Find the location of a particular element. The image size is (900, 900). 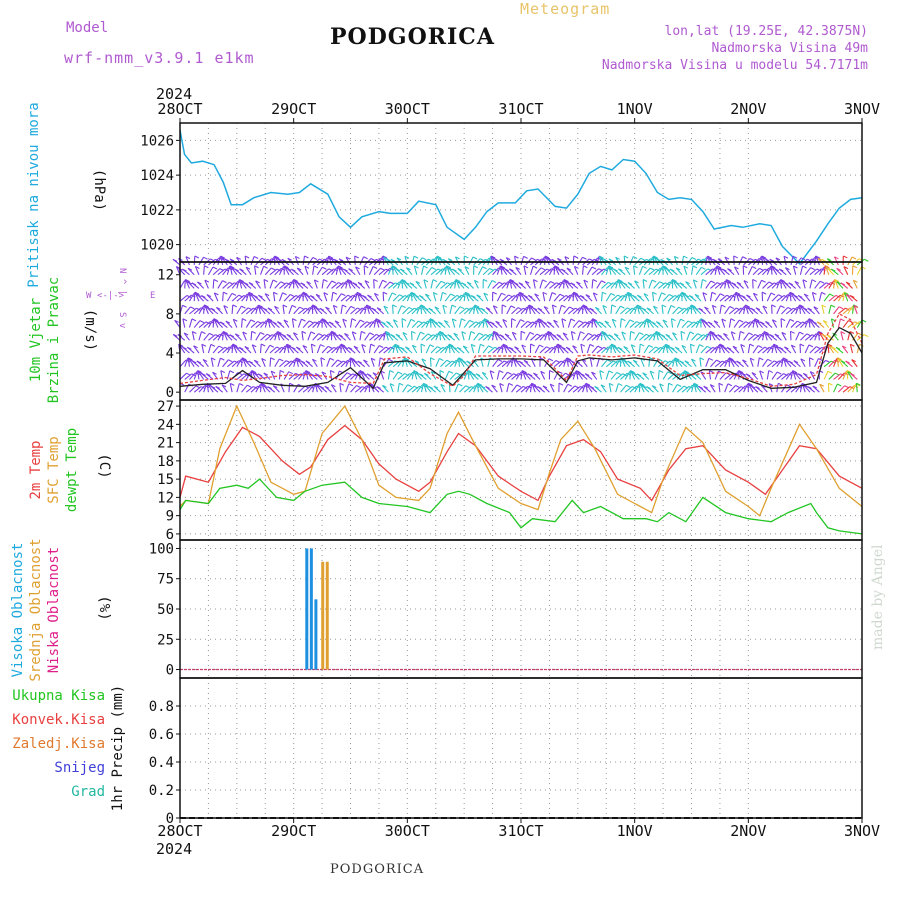

temp-ylabel-0: 2m Temp is located at coordinates (36, 469).